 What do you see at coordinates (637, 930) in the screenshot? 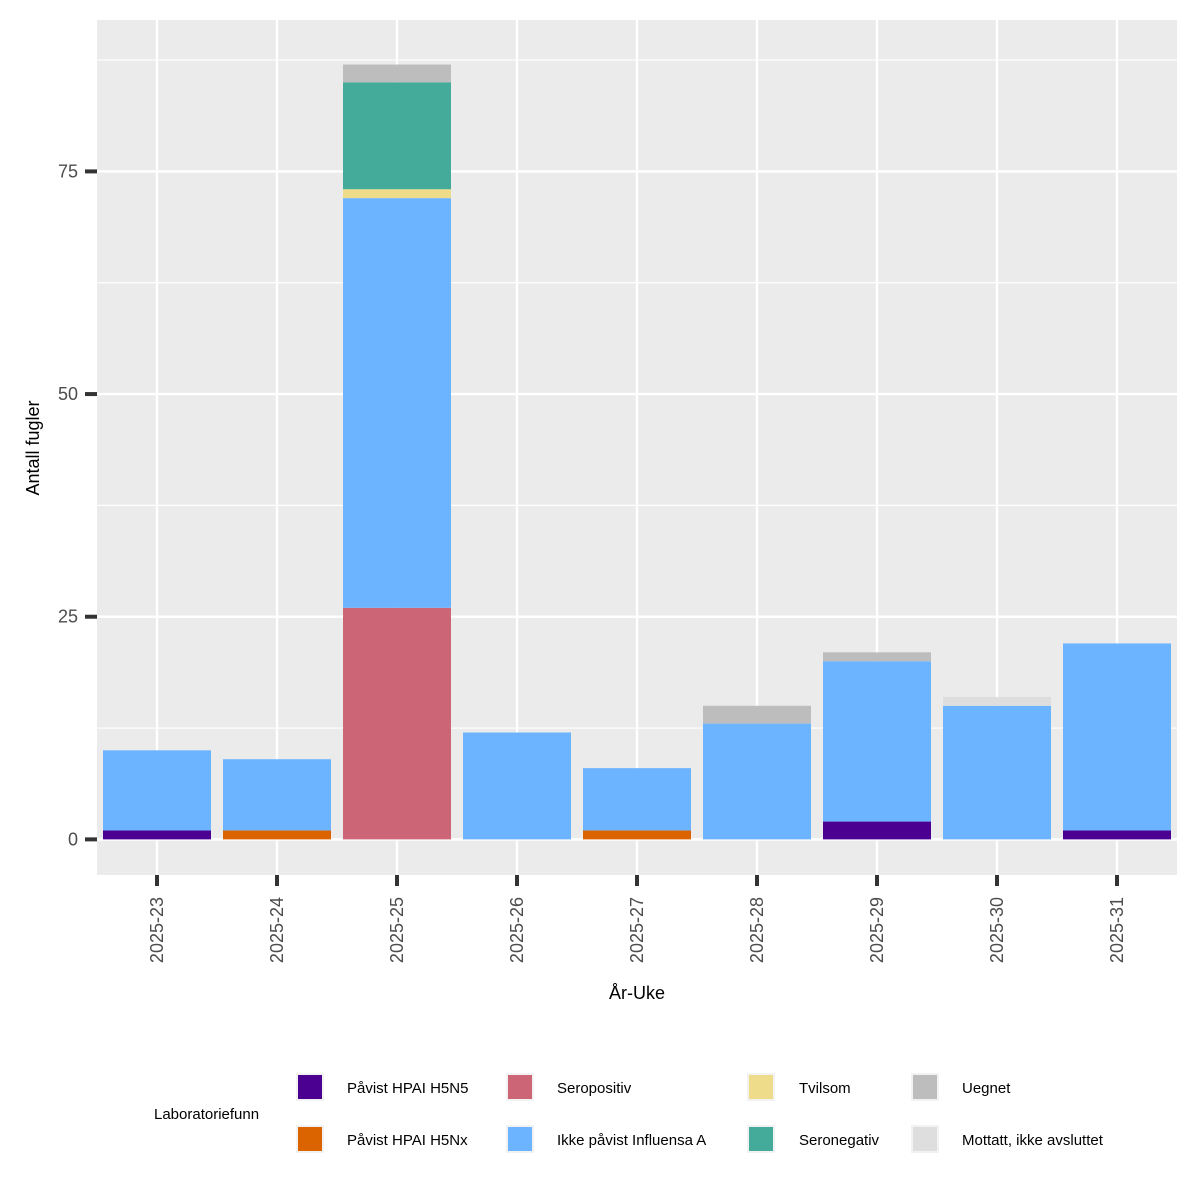
I see `x-tick-label: 2025-27` at bounding box center [637, 930].